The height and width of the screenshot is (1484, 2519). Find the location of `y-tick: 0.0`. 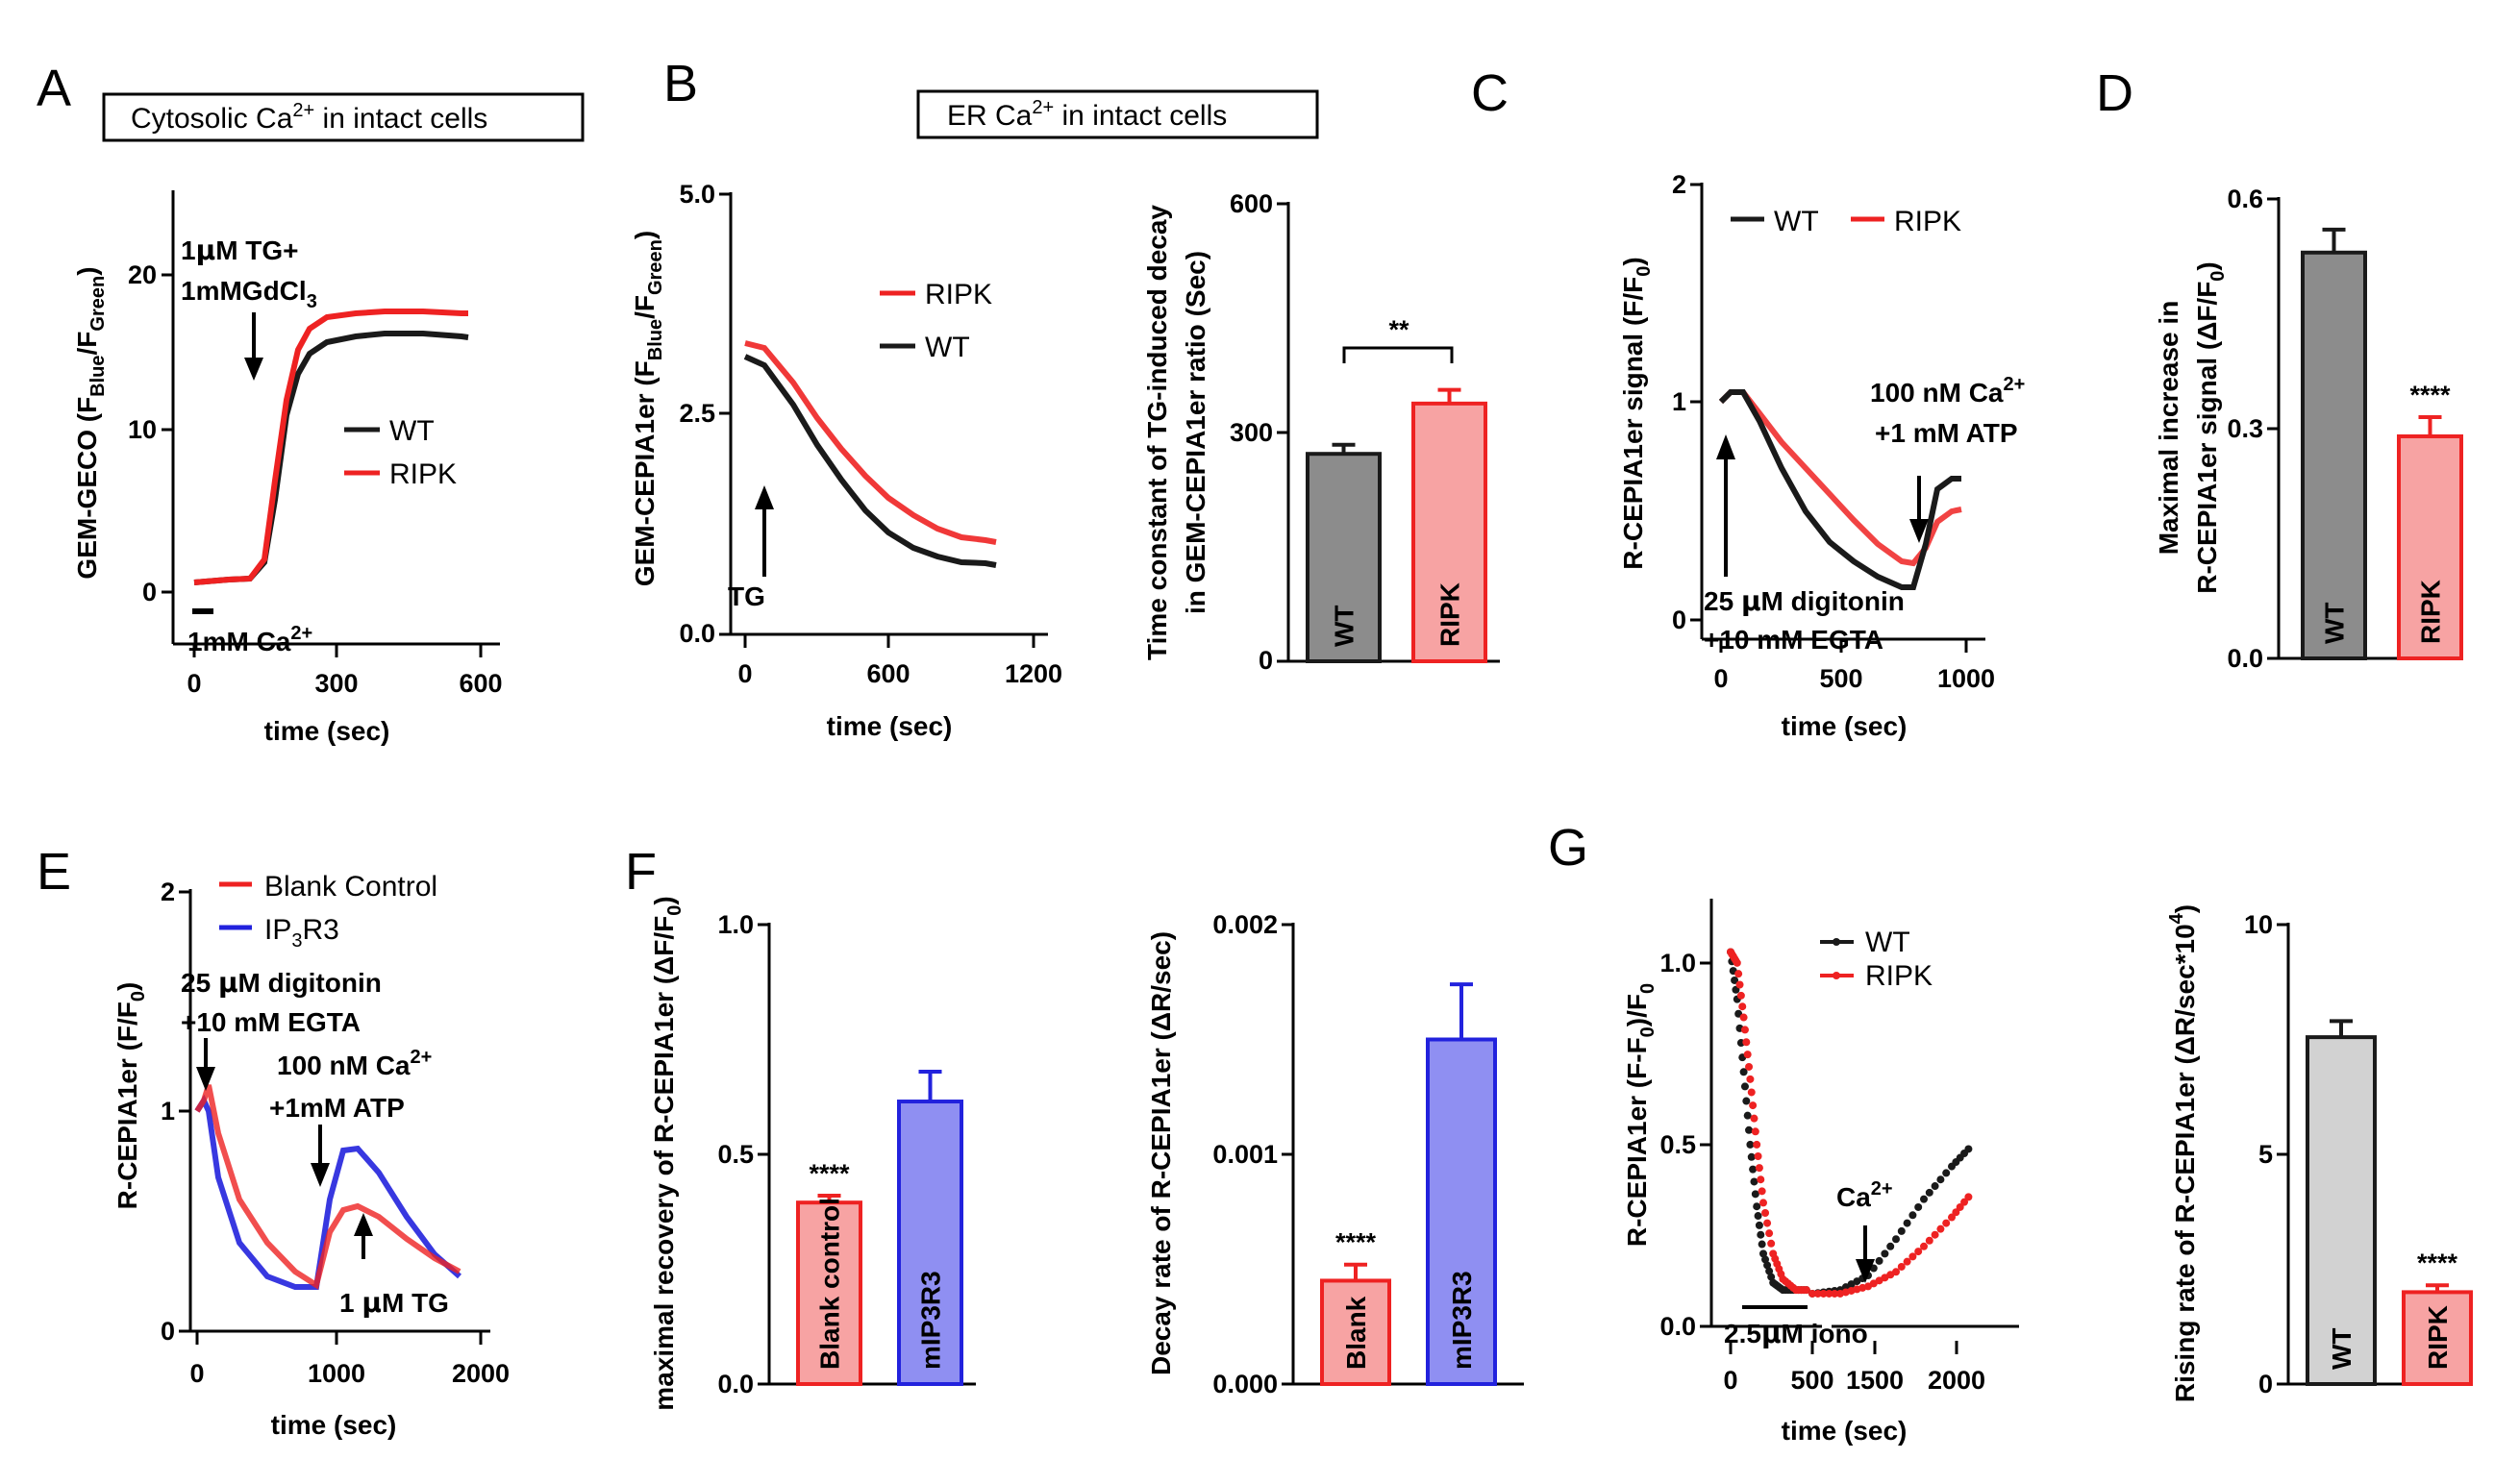

y-tick: 0.0 is located at coordinates (735, 1384).